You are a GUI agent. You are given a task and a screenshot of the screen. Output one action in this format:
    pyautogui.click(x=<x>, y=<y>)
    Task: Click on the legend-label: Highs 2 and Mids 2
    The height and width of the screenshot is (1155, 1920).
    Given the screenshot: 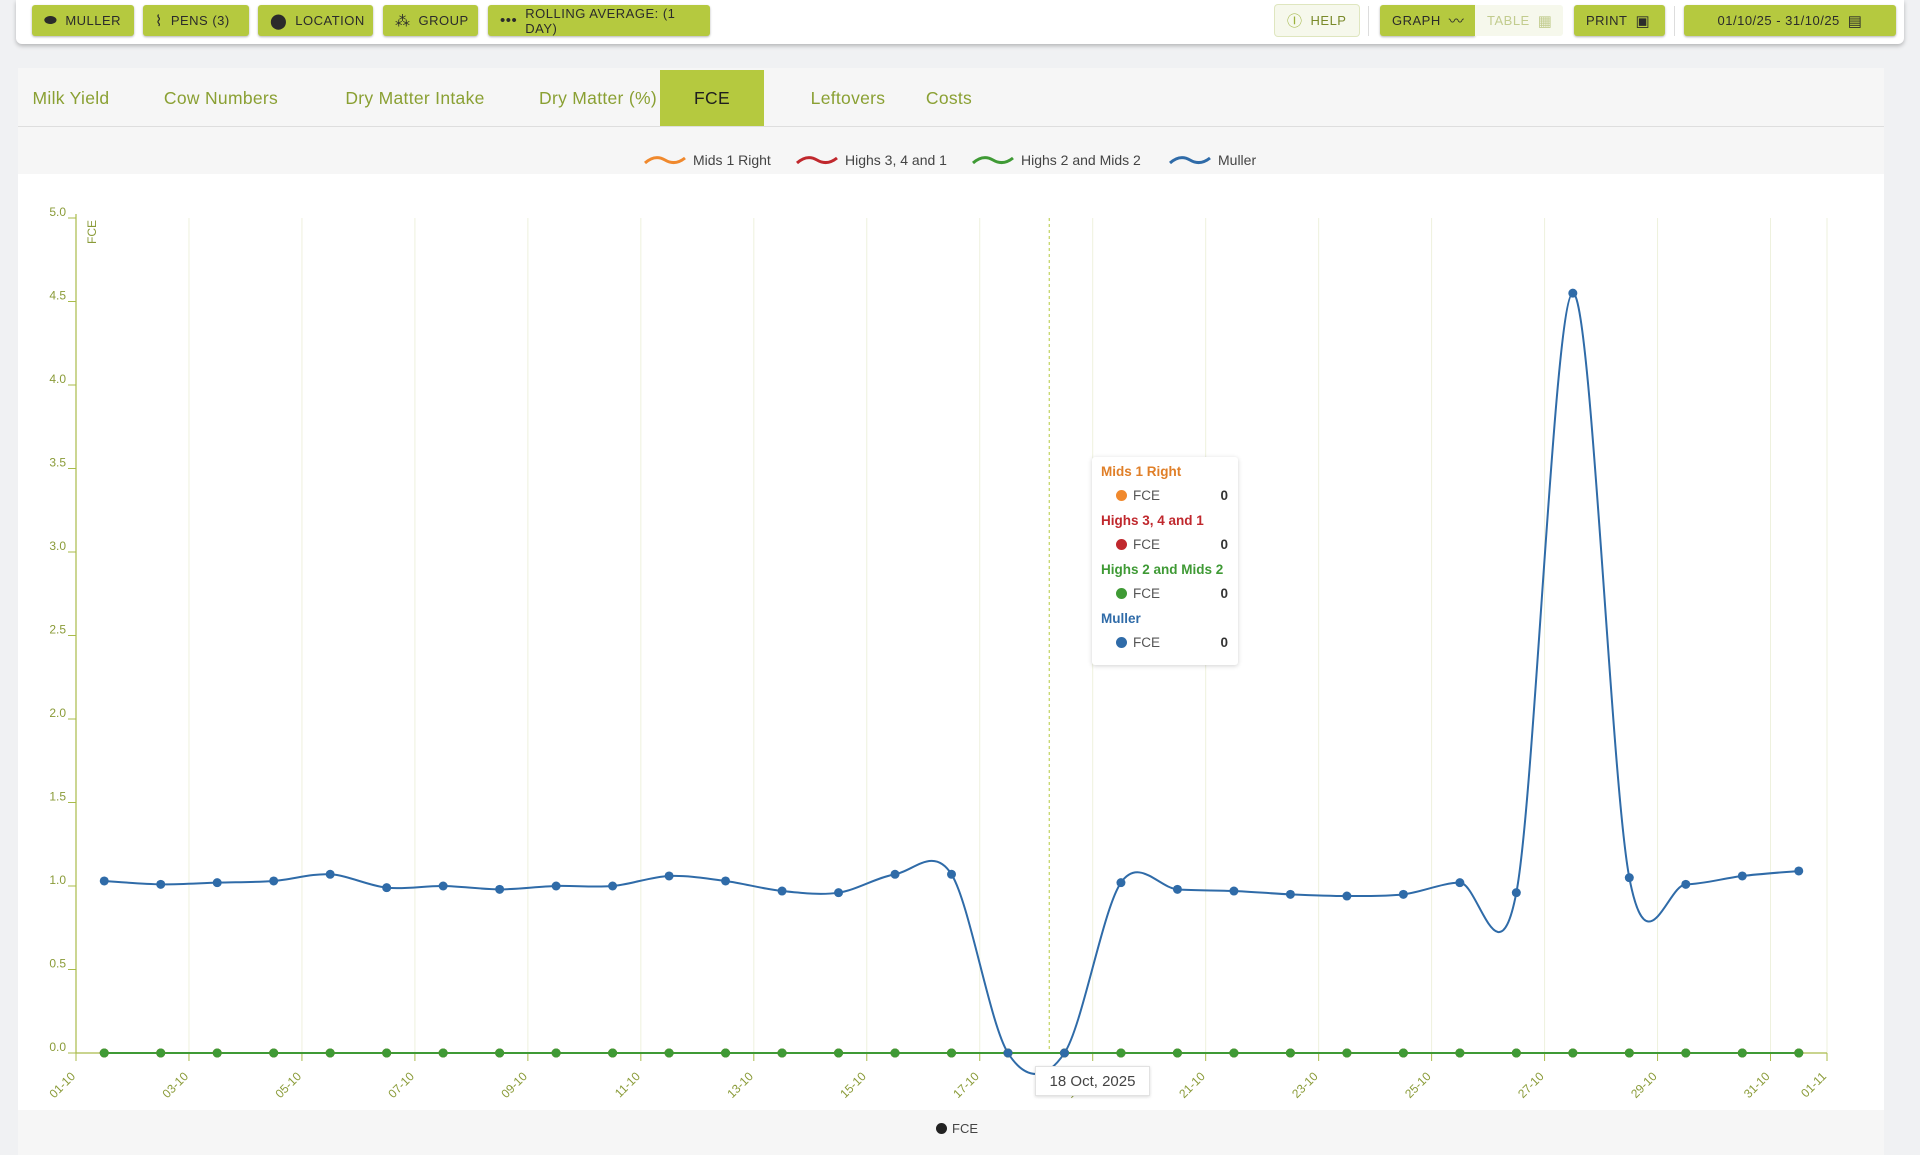 What is the action you would take?
    pyautogui.click(x=1081, y=160)
    